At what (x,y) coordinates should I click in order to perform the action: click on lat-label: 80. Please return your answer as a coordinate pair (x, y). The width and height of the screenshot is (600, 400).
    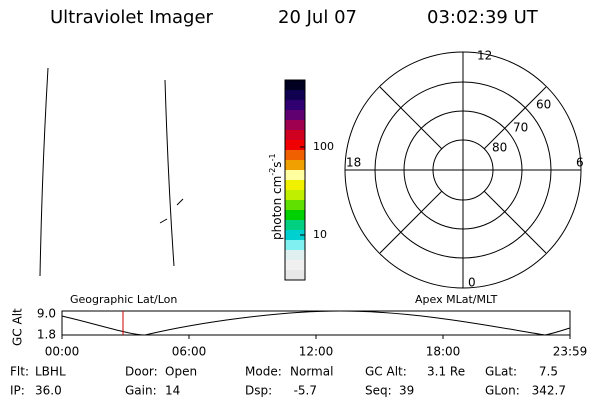
    Looking at the image, I should click on (499, 148).